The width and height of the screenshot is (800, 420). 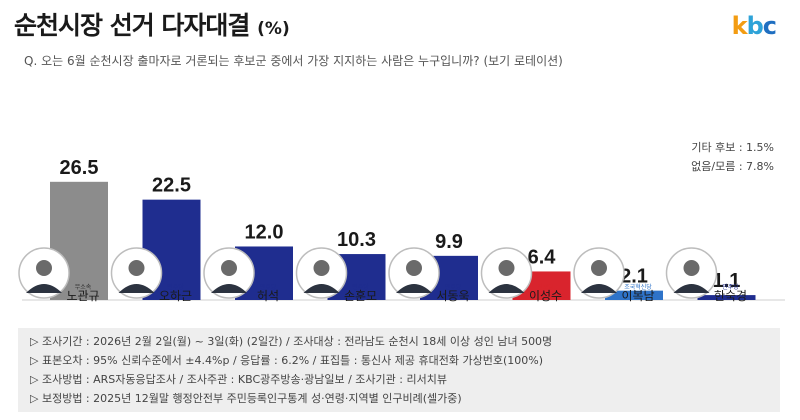 I want to click on party-mark-3: 민주당, so click(x=268, y=287).